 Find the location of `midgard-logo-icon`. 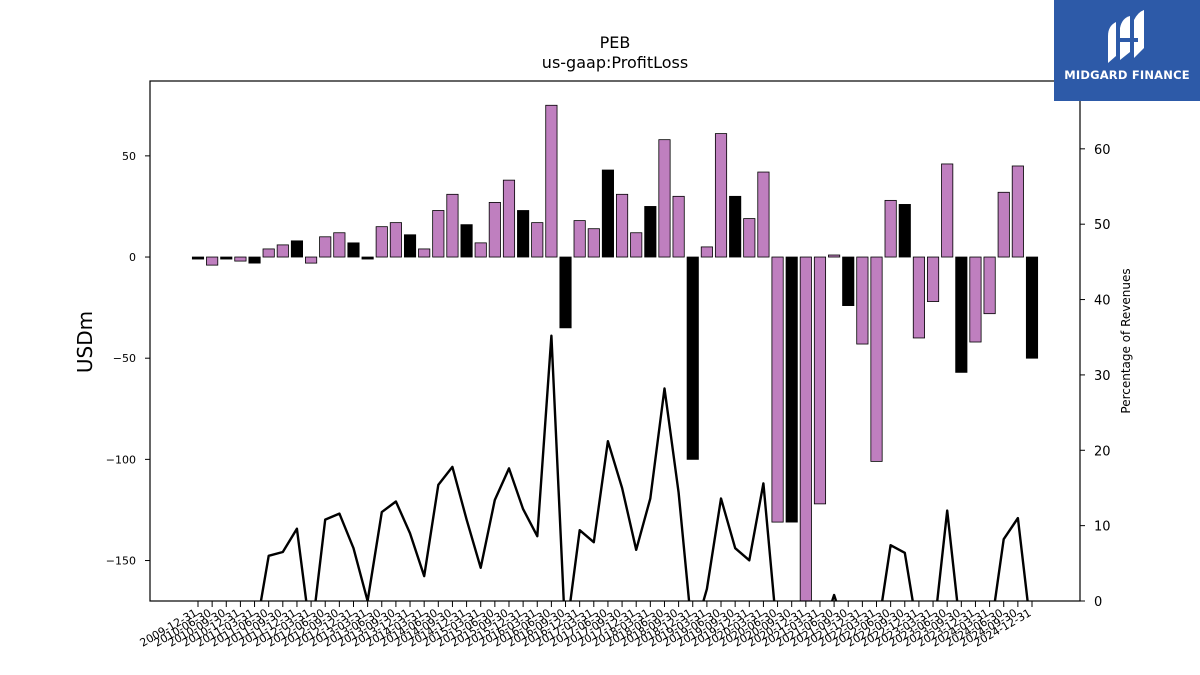

midgard-logo-icon is located at coordinates (1126, 36).